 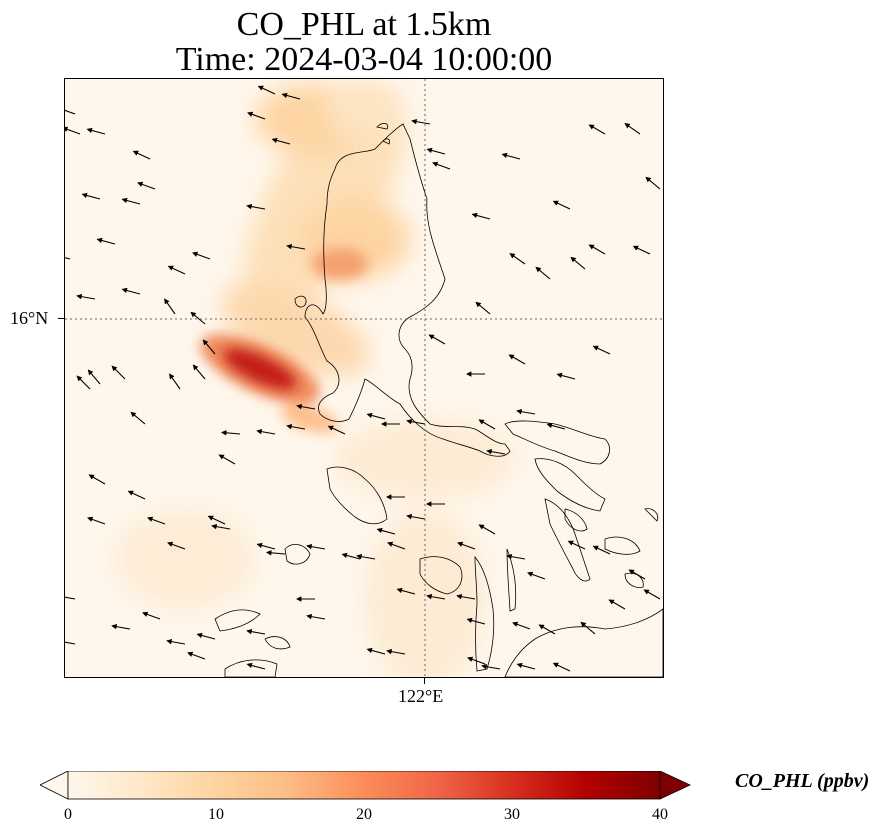 I want to click on lon-tick-label: 122°E, so click(x=421, y=696).